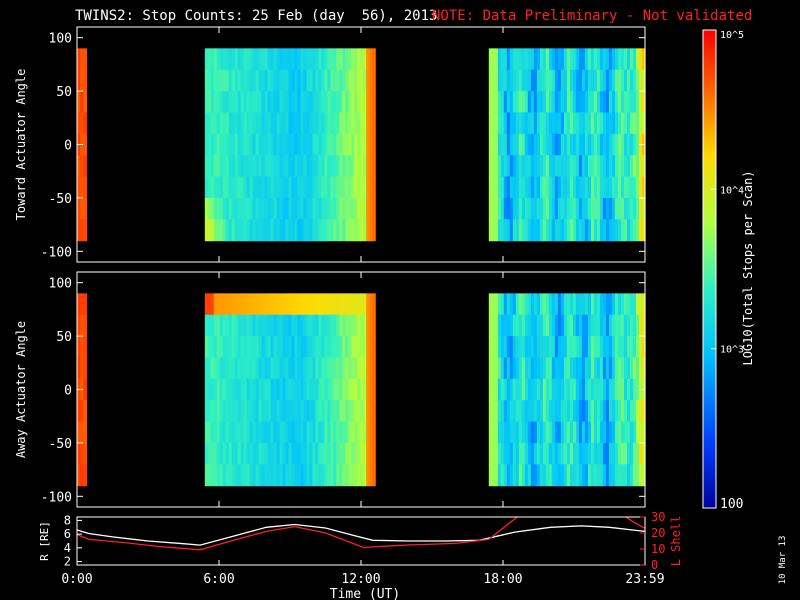 The height and width of the screenshot is (600, 800). I want to click on y-tick-label: 50, so click(64, 92).